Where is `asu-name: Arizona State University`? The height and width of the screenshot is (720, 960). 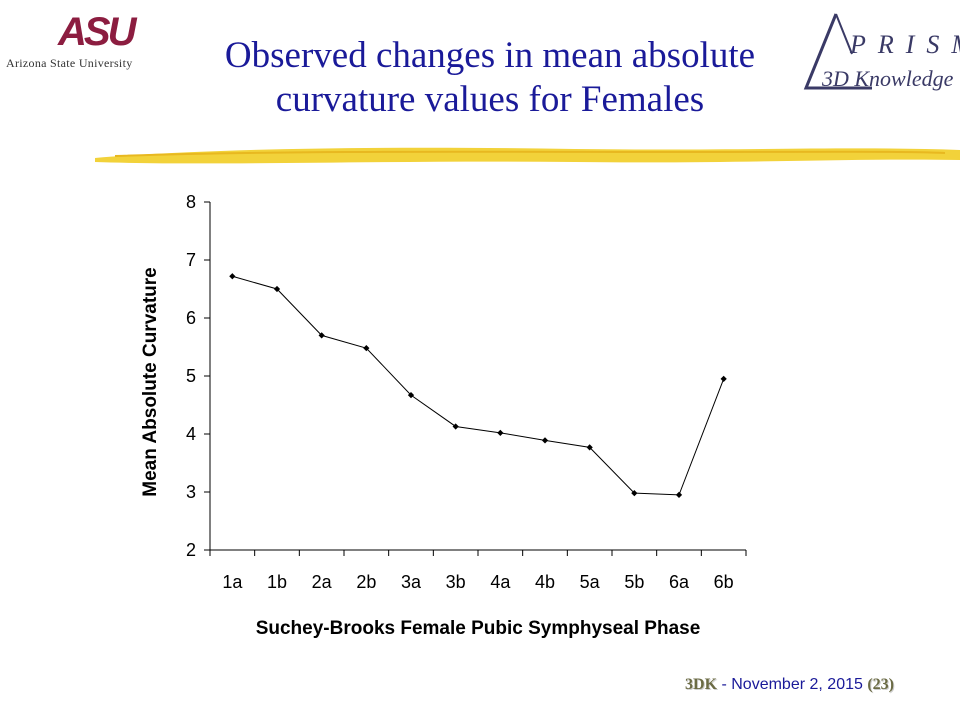 asu-name: Arizona State University is located at coordinates (69, 63).